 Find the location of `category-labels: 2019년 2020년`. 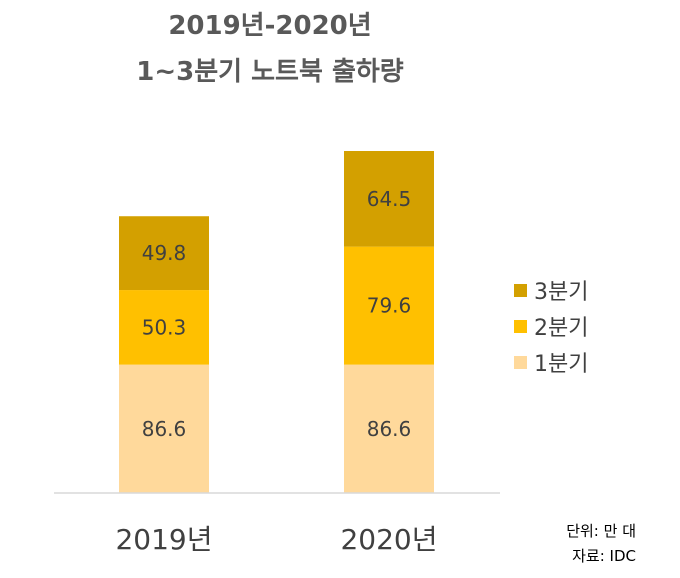

category-labels: 2019년 2020년 is located at coordinates (276, 539).